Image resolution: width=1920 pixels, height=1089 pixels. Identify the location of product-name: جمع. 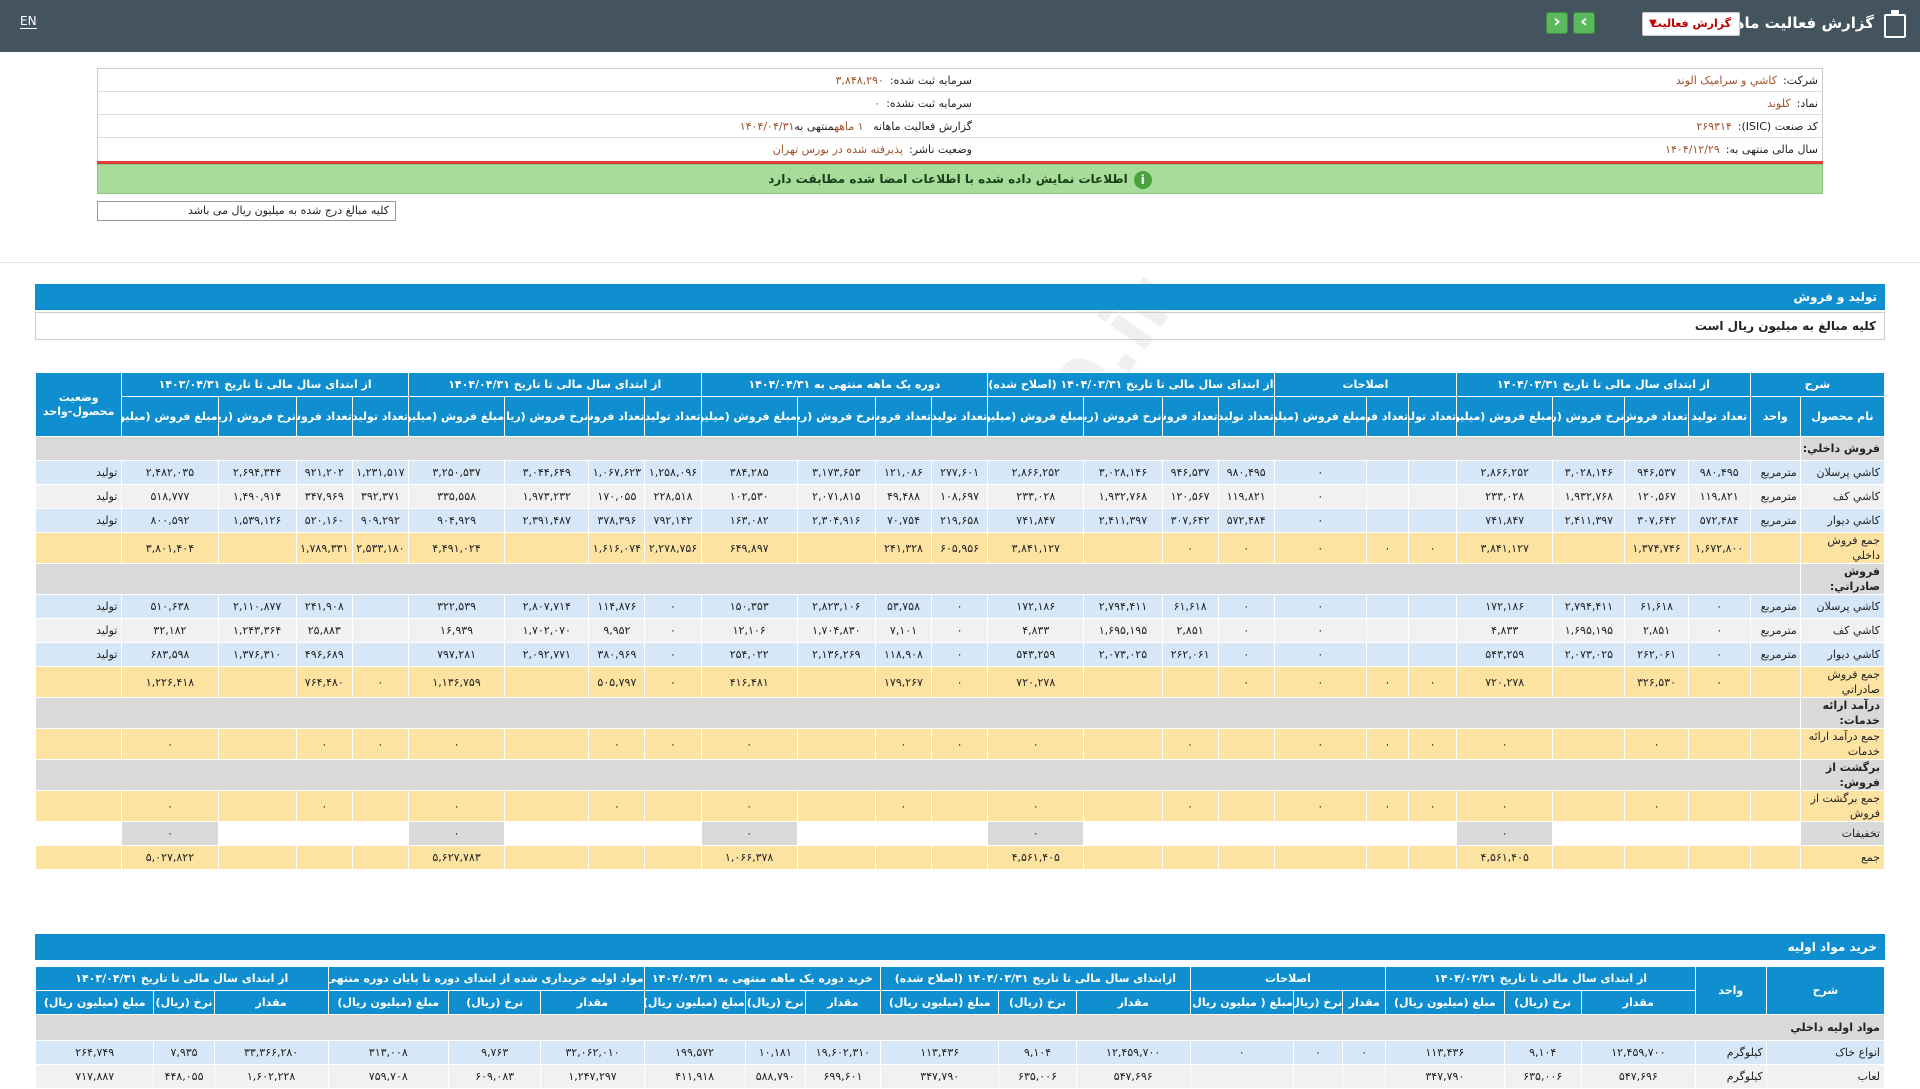
(1842, 857).